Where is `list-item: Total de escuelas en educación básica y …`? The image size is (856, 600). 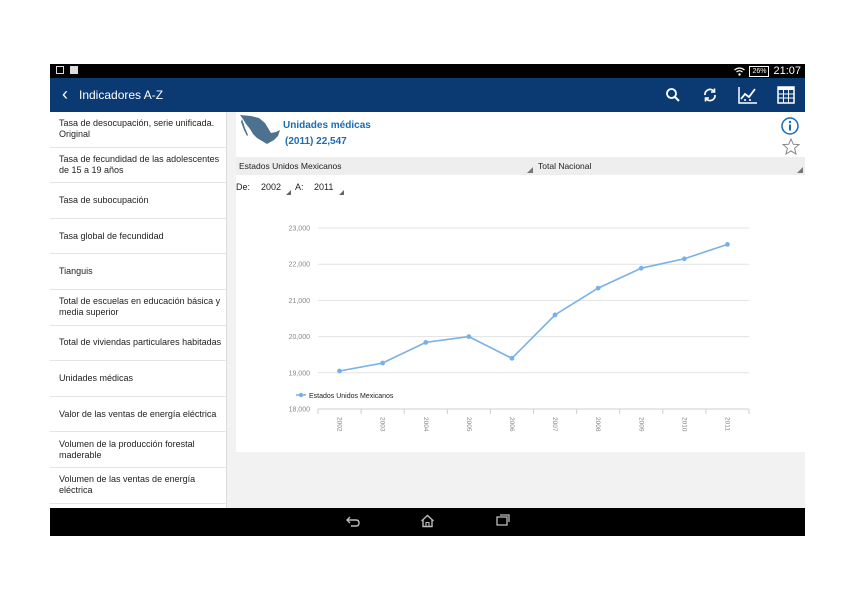 list-item: Total de escuelas en educación básica y … is located at coordinates (138, 308).